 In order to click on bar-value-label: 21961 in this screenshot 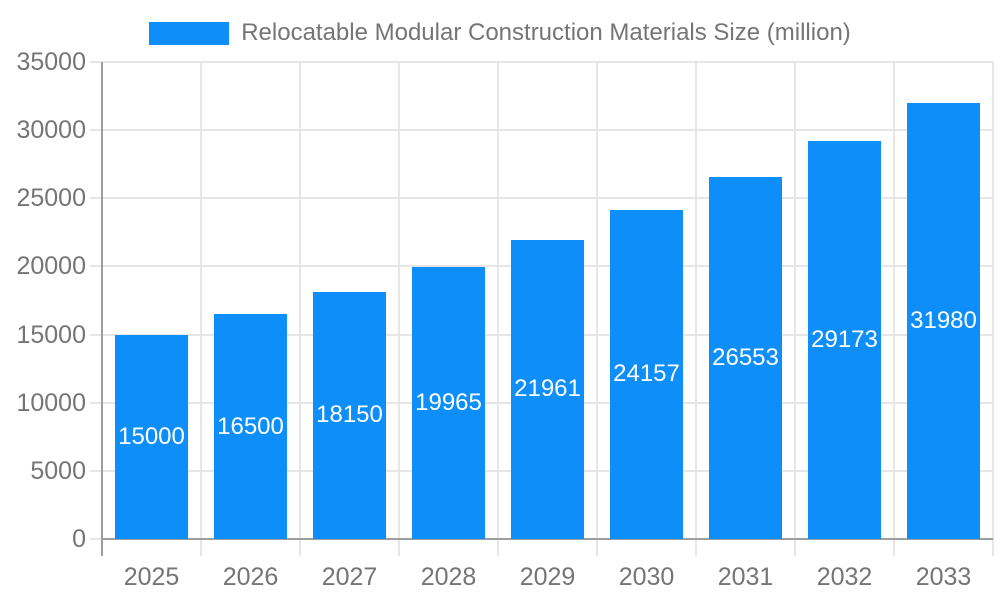, I will do `click(547, 389)`.